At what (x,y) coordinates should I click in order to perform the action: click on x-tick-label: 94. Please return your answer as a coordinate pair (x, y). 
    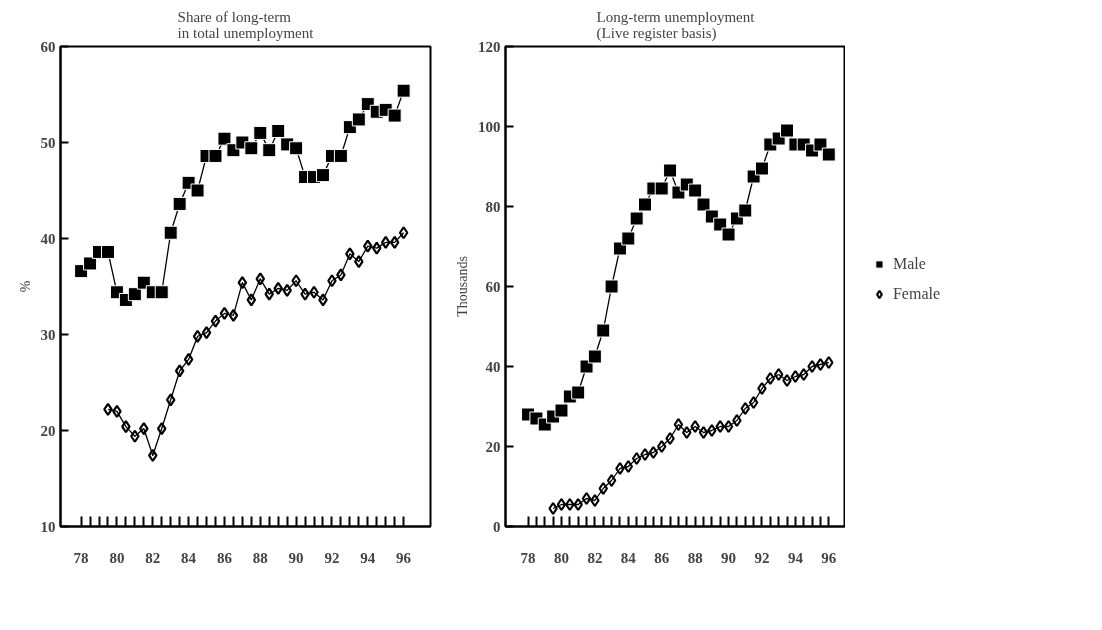
    Looking at the image, I should click on (795, 557).